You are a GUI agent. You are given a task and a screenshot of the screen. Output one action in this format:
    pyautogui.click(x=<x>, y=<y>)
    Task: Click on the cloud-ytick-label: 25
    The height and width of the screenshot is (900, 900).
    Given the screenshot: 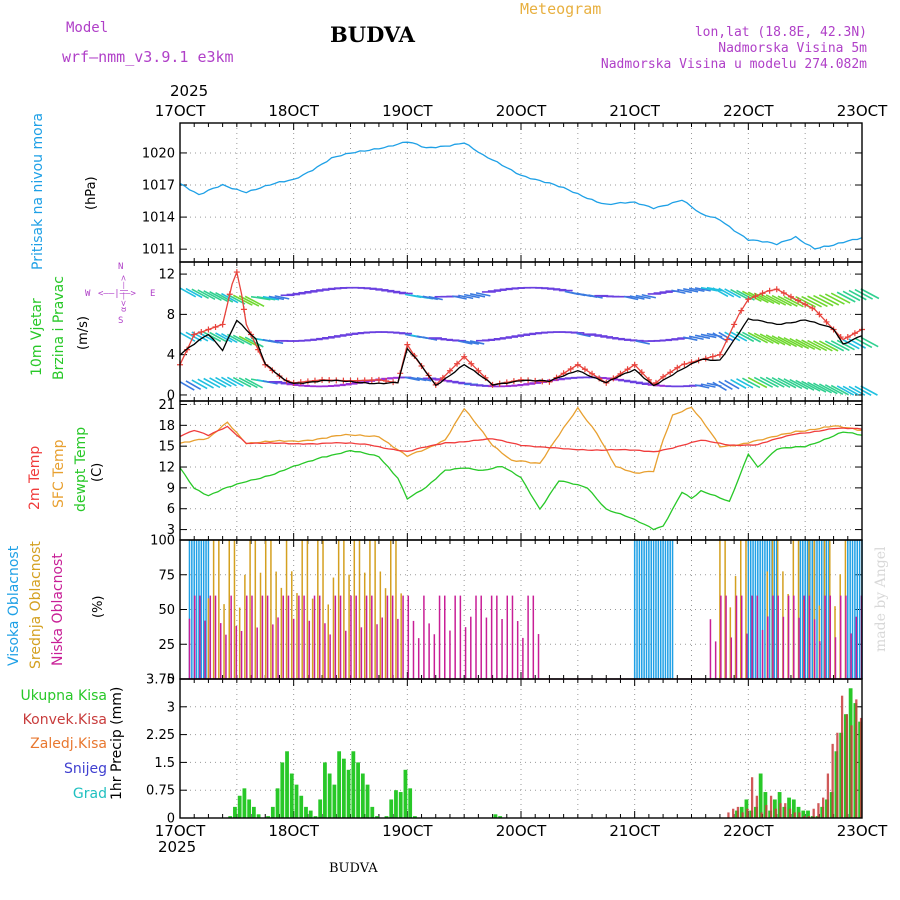 What is the action you would take?
    pyautogui.click(x=166, y=645)
    